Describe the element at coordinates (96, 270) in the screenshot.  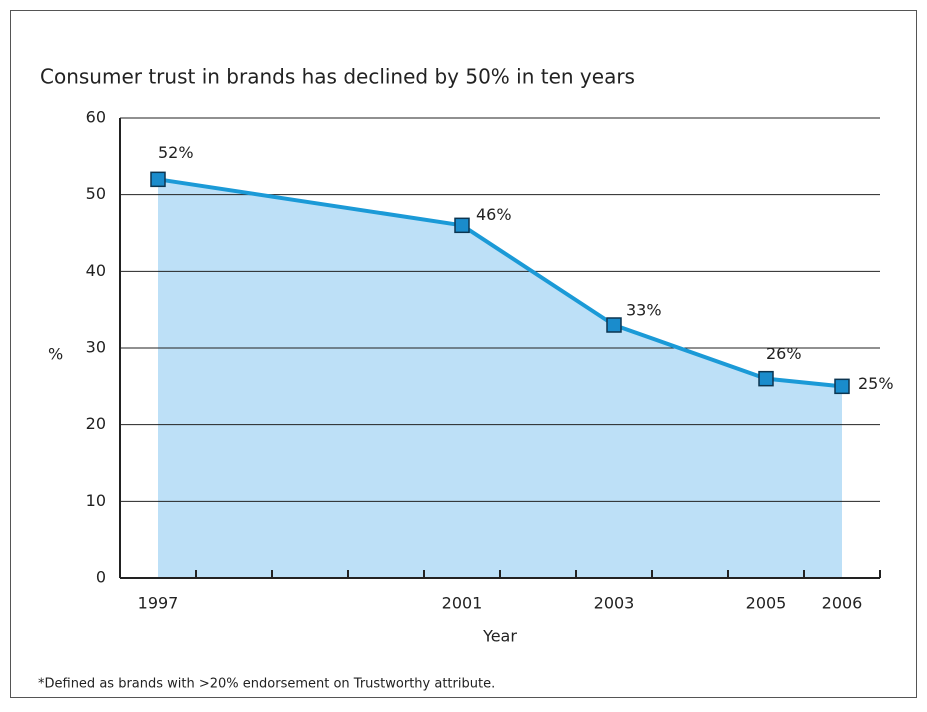
I see `y-tick-label: 40` at that location.